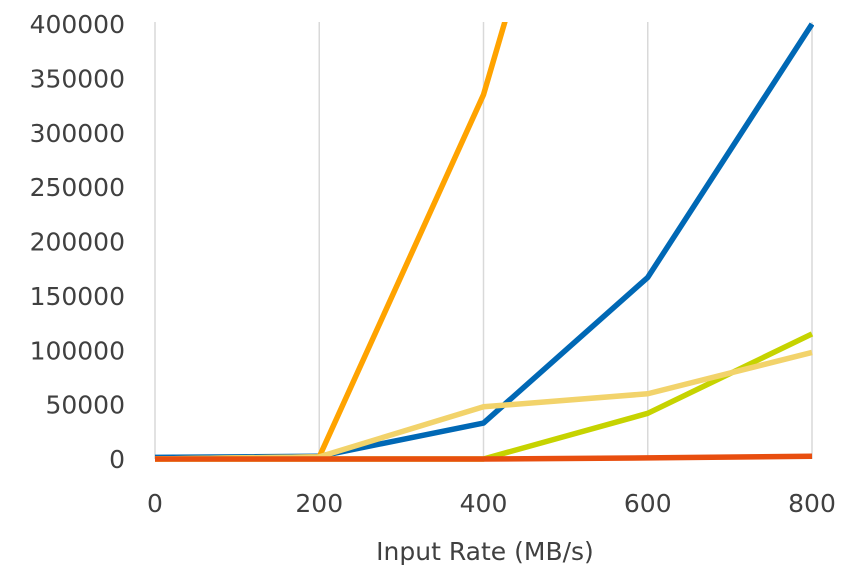 The height and width of the screenshot is (571, 846). Describe the element at coordinates (85, 405) in the screenshot. I see `y-tick-label: 50000` at that location.